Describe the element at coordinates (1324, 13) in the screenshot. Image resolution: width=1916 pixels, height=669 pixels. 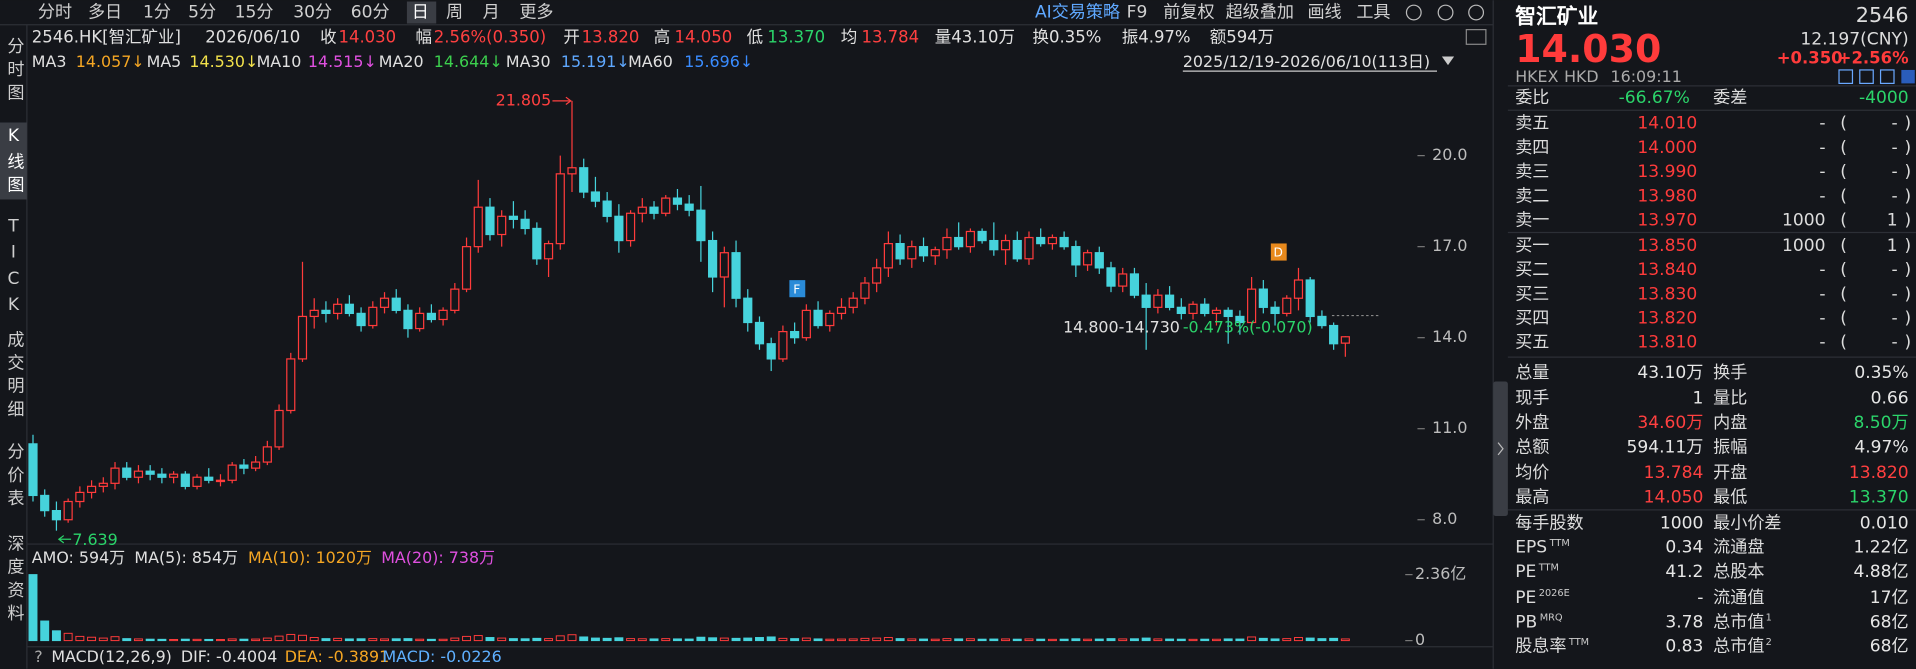
I see `tool-button: 画线` at that location.